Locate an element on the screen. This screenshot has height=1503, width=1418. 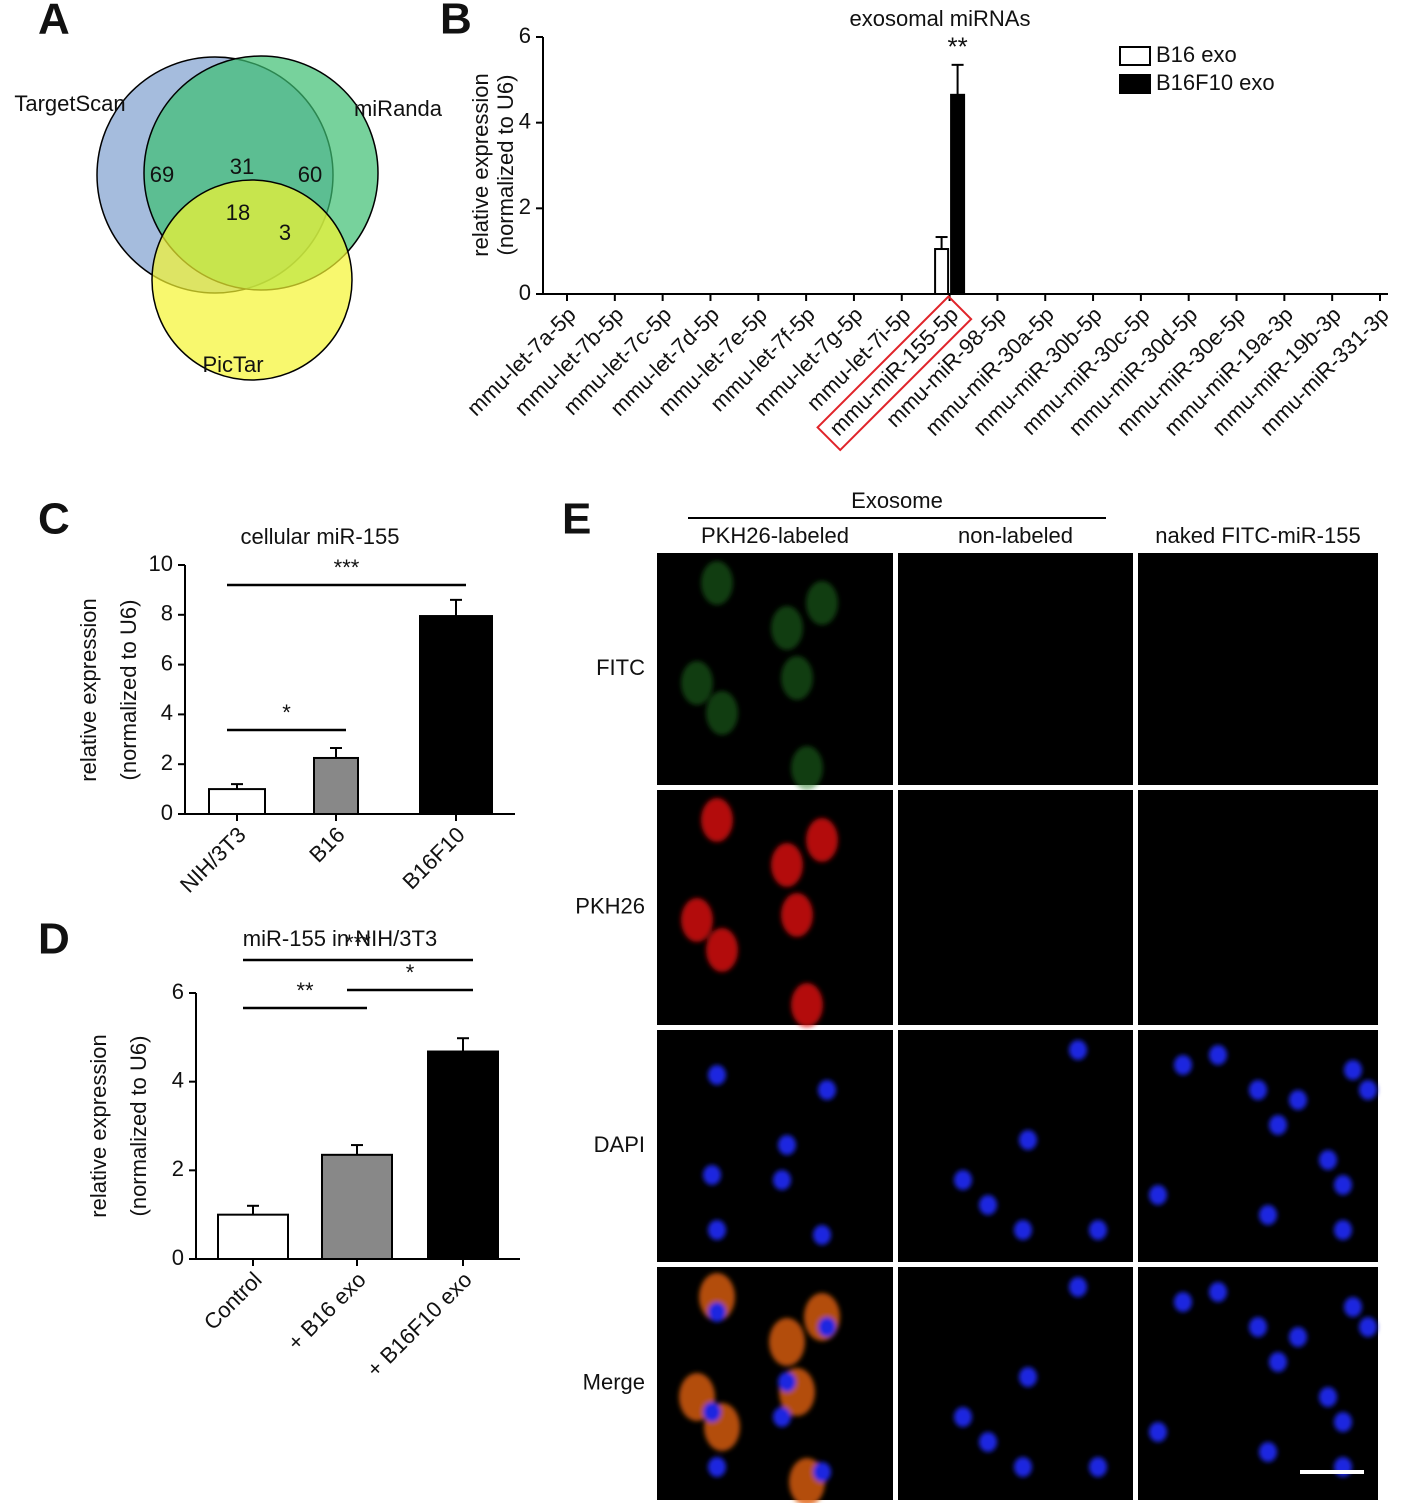
row-label: FITC is located at coordinates (620, 667).